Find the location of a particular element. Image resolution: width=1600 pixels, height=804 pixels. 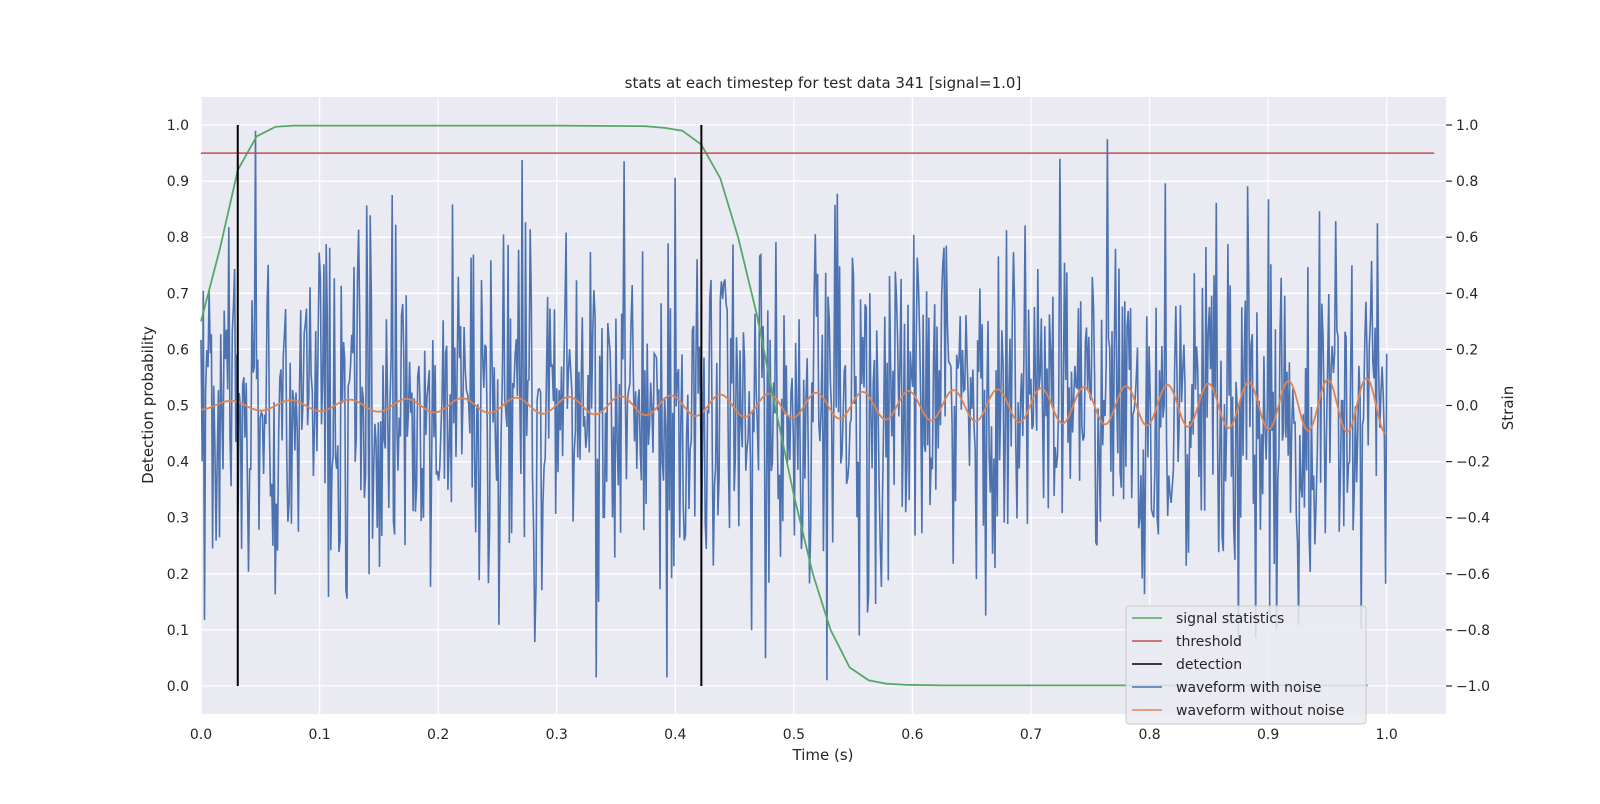

y2-tick-label: −0.8 is located at coordinates (1473, 631).